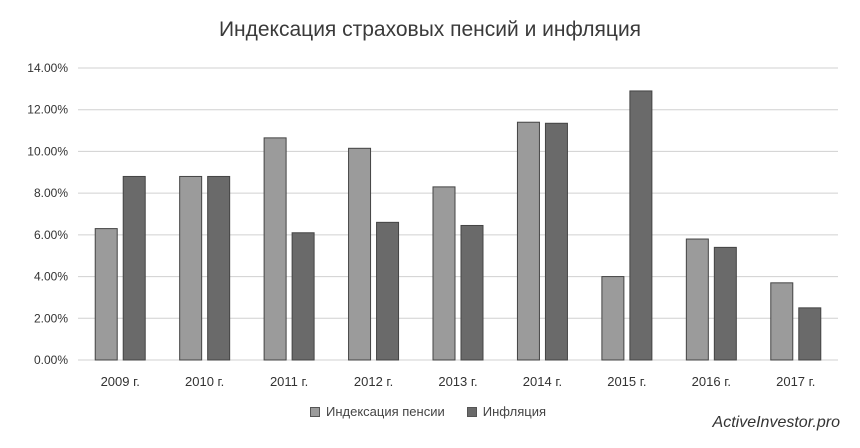  Describe the element at coordinates (51, 360) in the screenshot. I see `y-tick-label: 0.00%` at that location.